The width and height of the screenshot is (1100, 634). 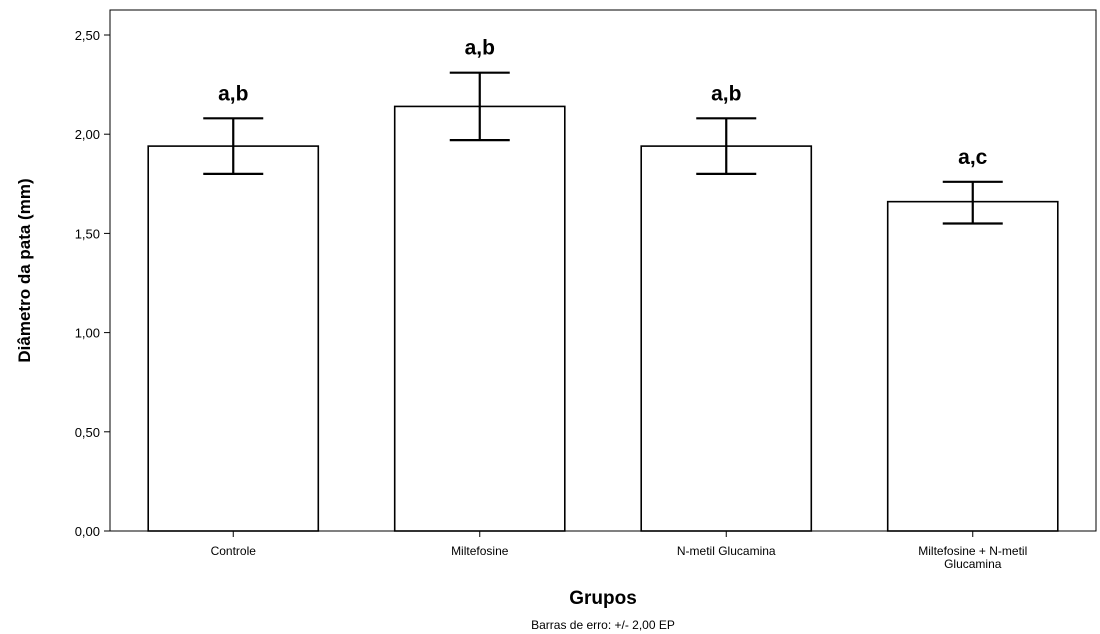 I want to click on x-tick-label: N-metil Glucamina, so click(x=726, y=551).